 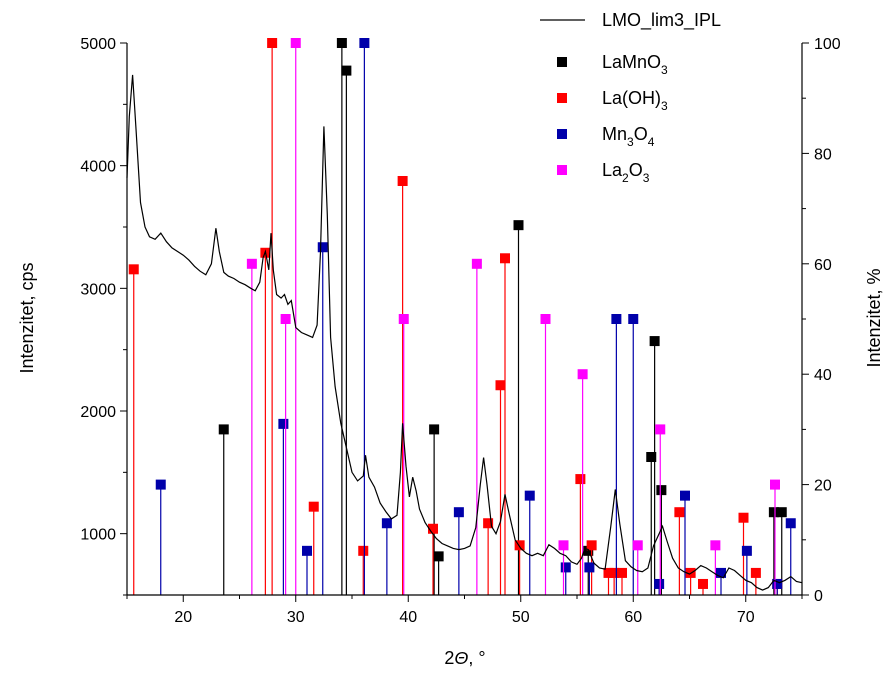 I want to click on legend-label-3: La2O3, so click(x=626, y=172).